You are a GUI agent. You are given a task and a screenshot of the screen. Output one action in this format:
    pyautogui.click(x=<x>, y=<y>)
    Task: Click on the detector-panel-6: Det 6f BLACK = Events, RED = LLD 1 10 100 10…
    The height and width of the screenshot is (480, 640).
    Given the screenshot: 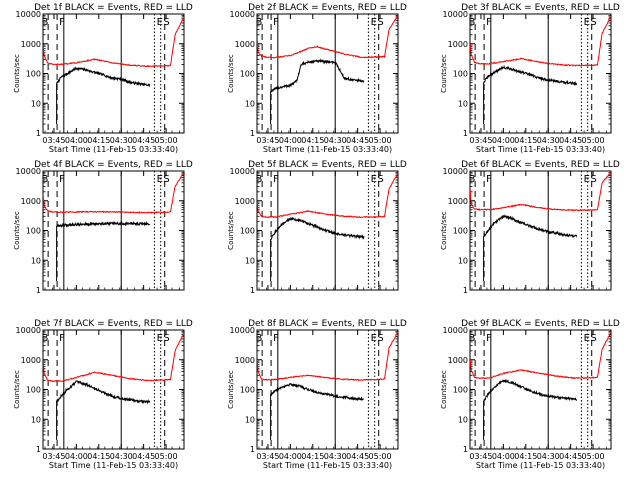 What is the action you would take?
    pyautogui.click(x=530, y=227)
    